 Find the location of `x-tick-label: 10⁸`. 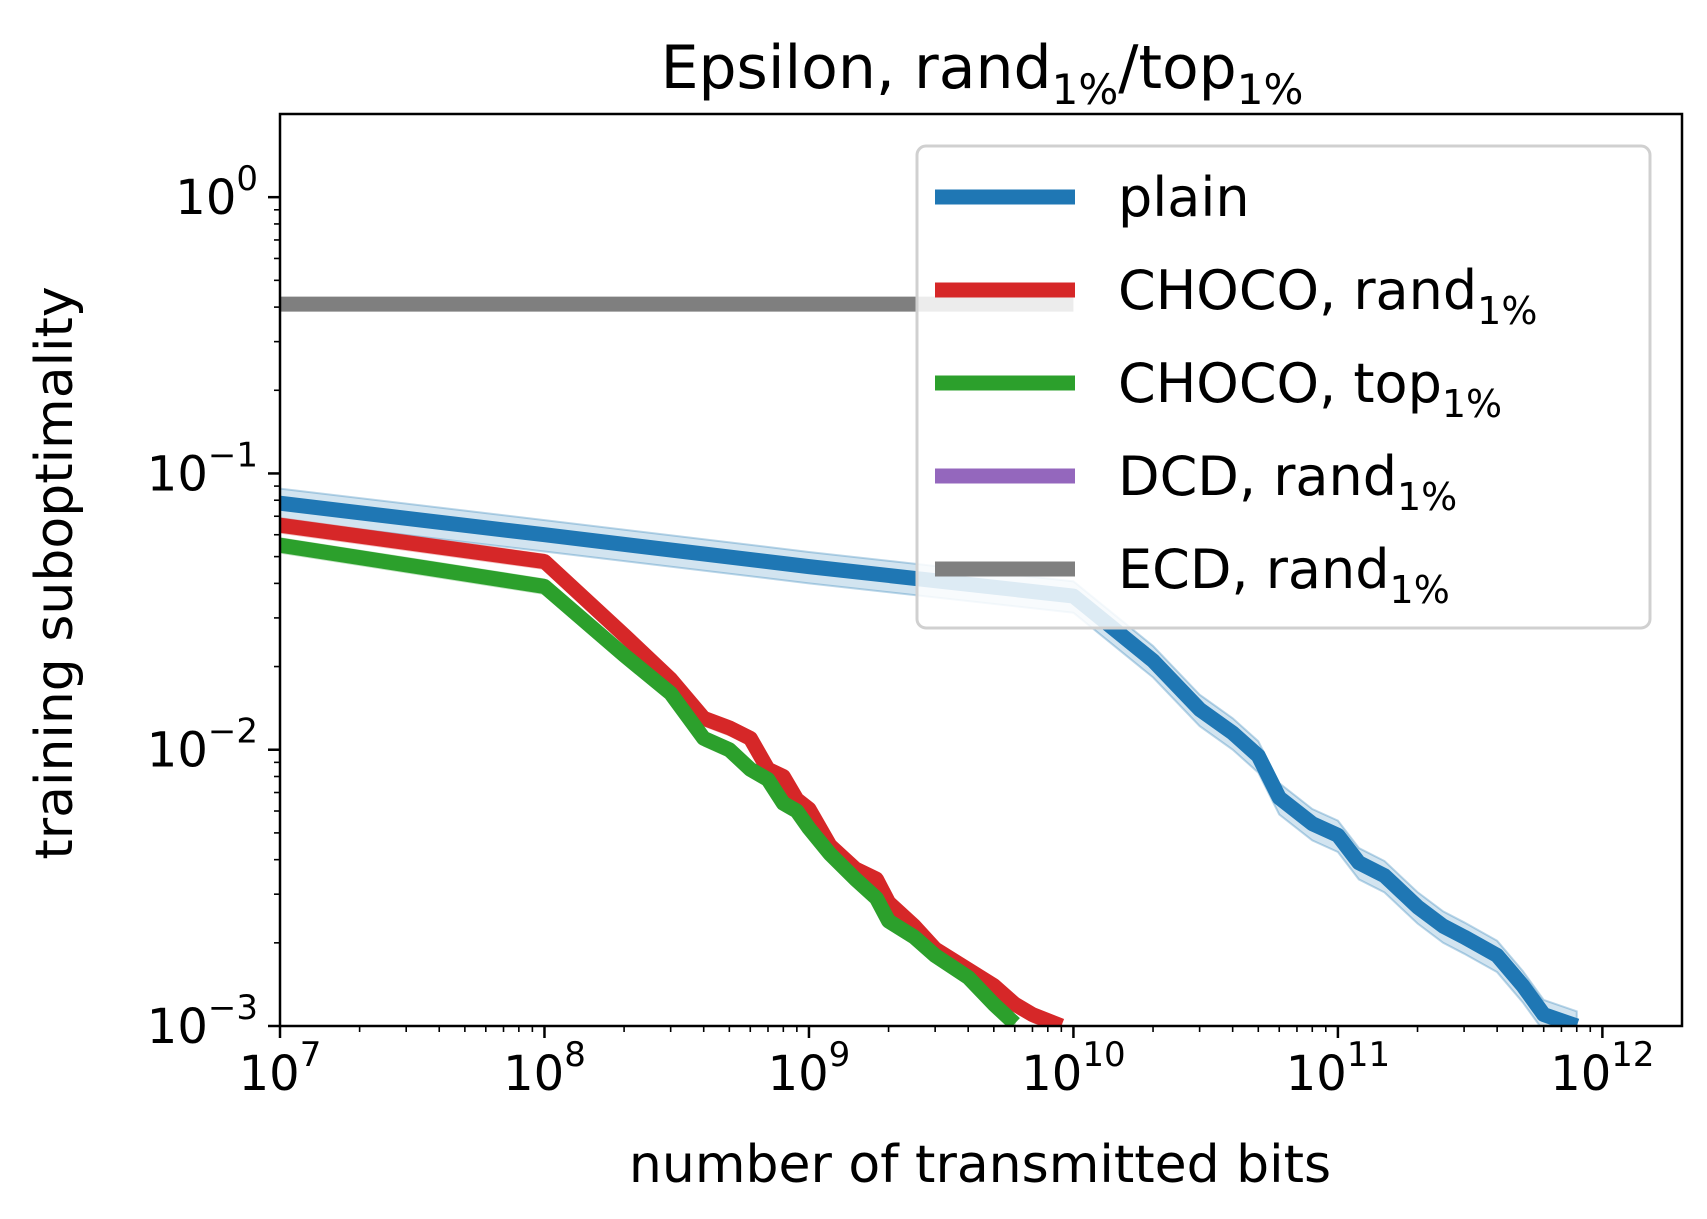

x-tick-label: 10⁸ is located at coordinates (544, 1068).